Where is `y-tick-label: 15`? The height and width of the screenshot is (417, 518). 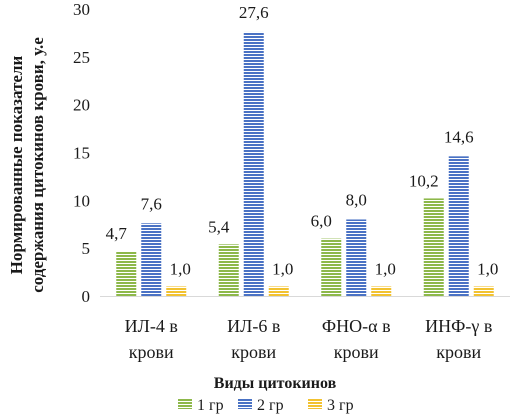
y-tick-label: 15 is located at coordinates (81, 153).